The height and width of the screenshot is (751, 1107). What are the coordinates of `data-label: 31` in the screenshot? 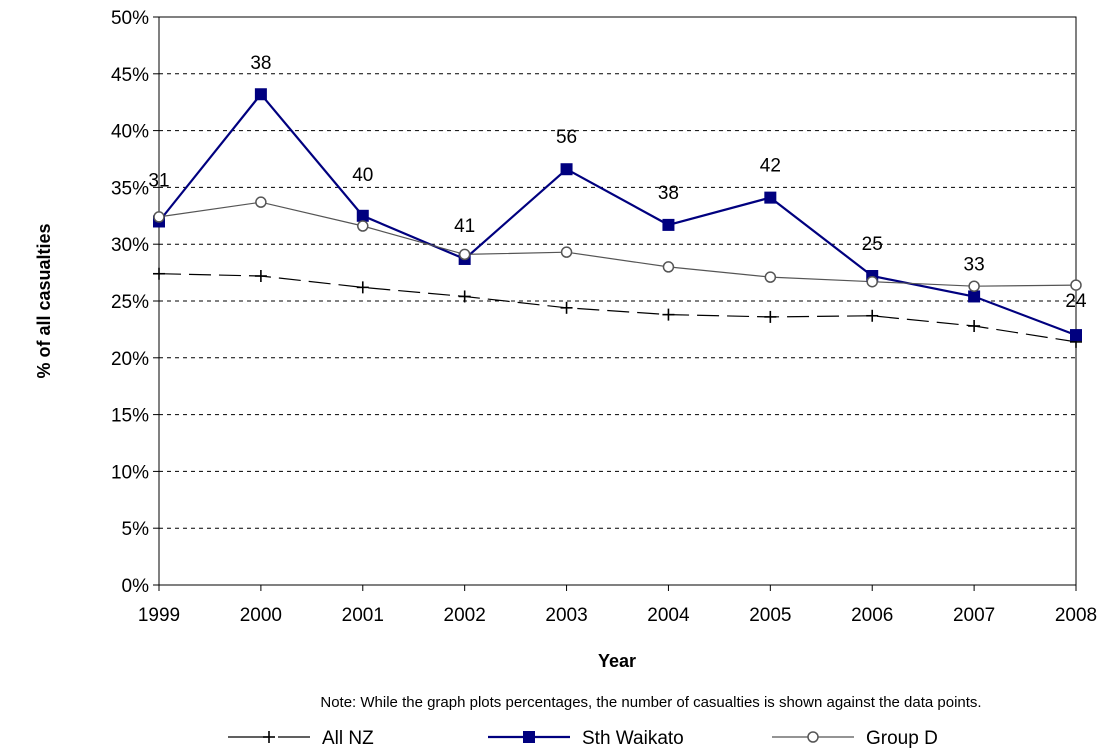 It's located at (158, 180).